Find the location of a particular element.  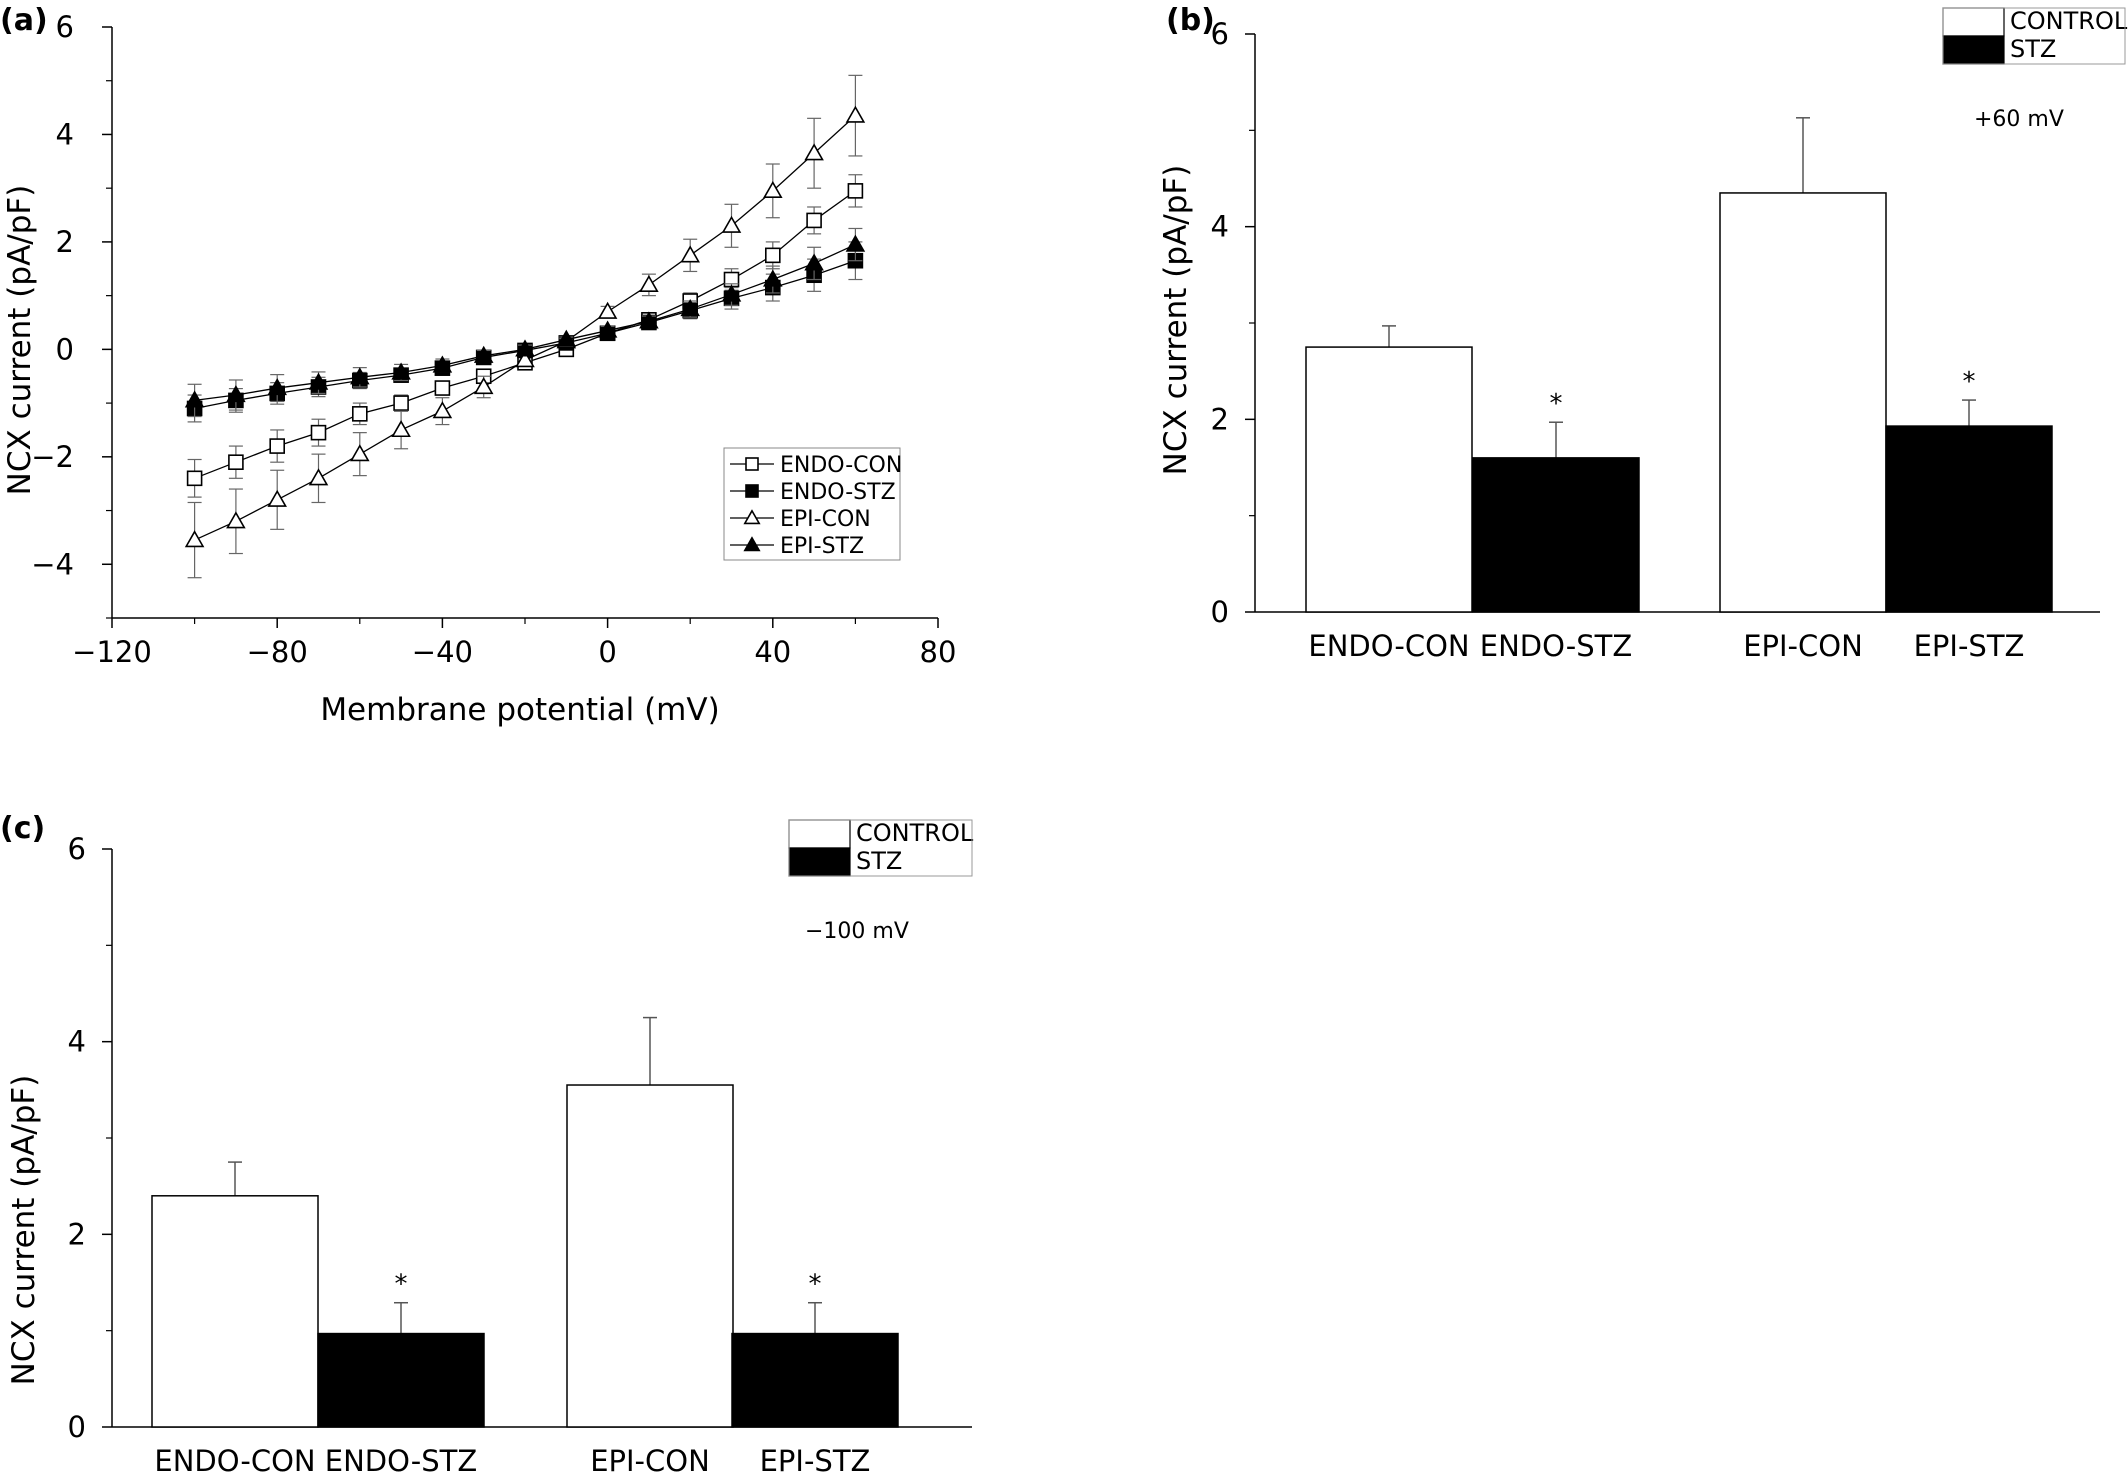

series-line-epi-stz is located at coordinates (525, 323).